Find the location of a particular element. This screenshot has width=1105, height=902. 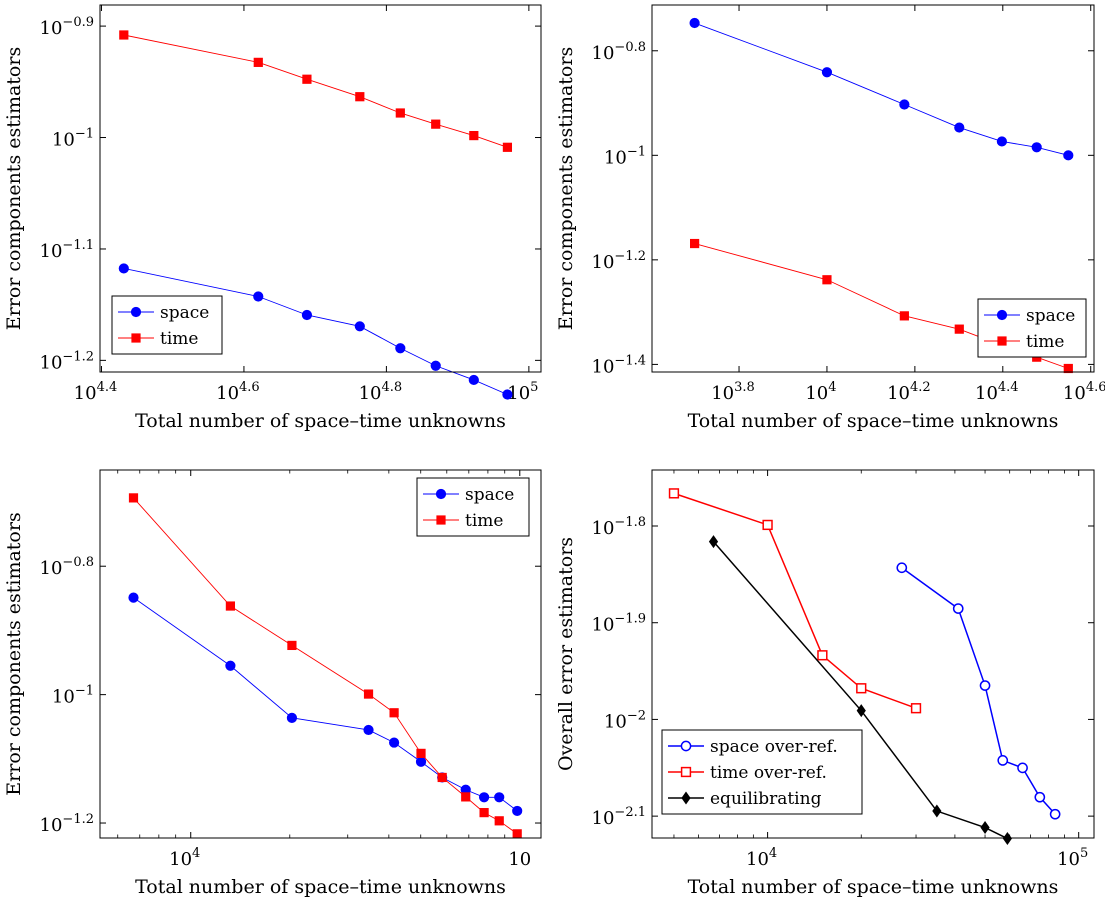

y-tick-label: 10−1.8 is located at coordinates (619, 527).